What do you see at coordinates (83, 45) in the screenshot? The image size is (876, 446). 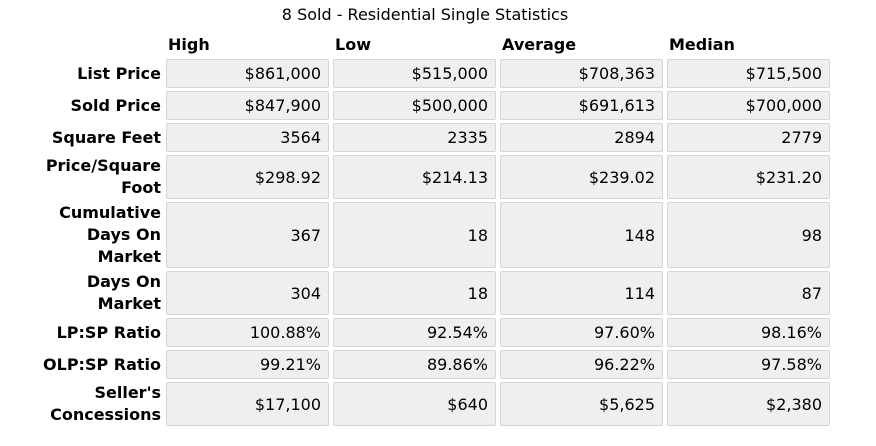 I see `corner-cell` at bounding box center [83, 45].